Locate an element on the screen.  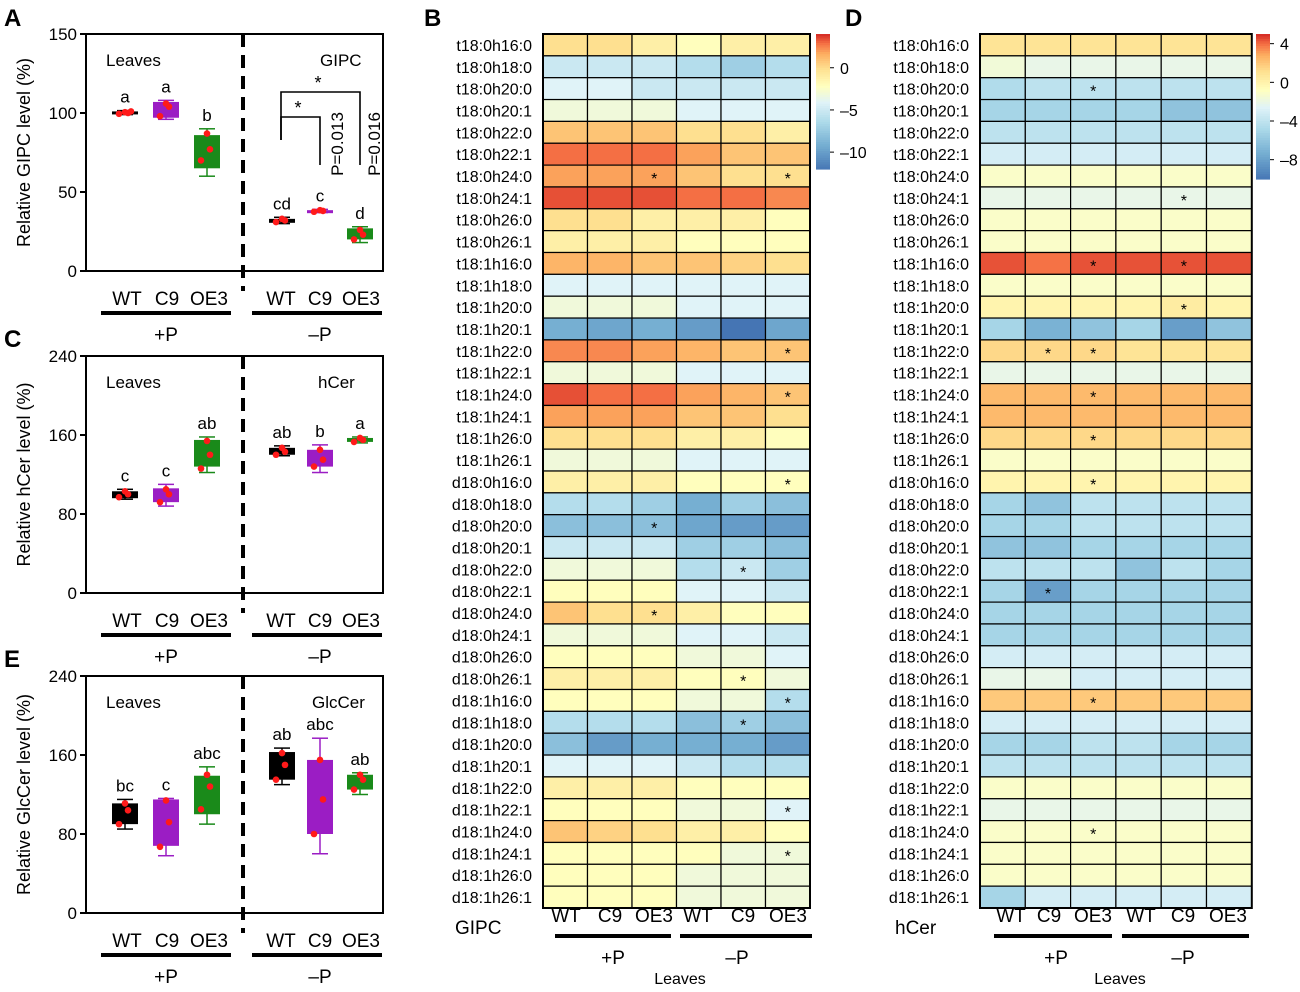
row-label: t18:1h24:0 is located at coordinates (931, 396).